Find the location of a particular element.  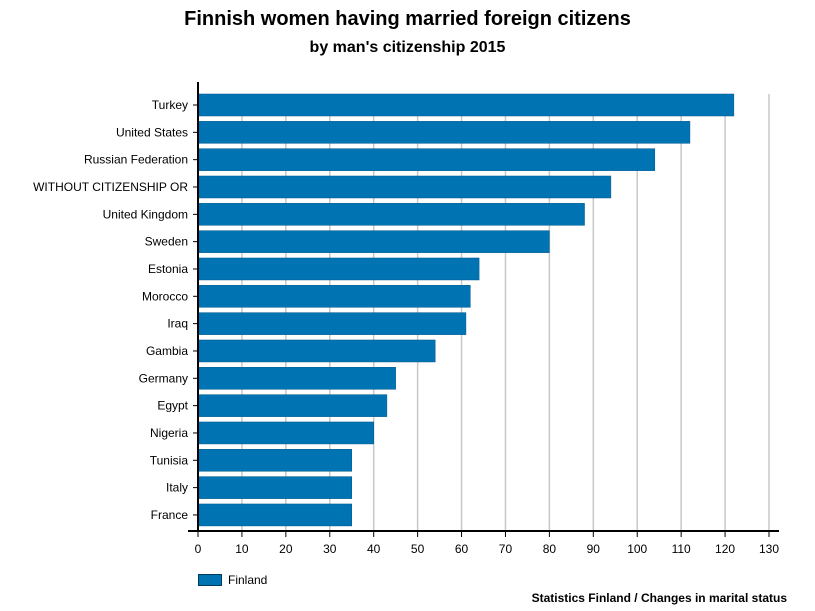

x-tick-label: 20 is located at coordinates (286, 549).